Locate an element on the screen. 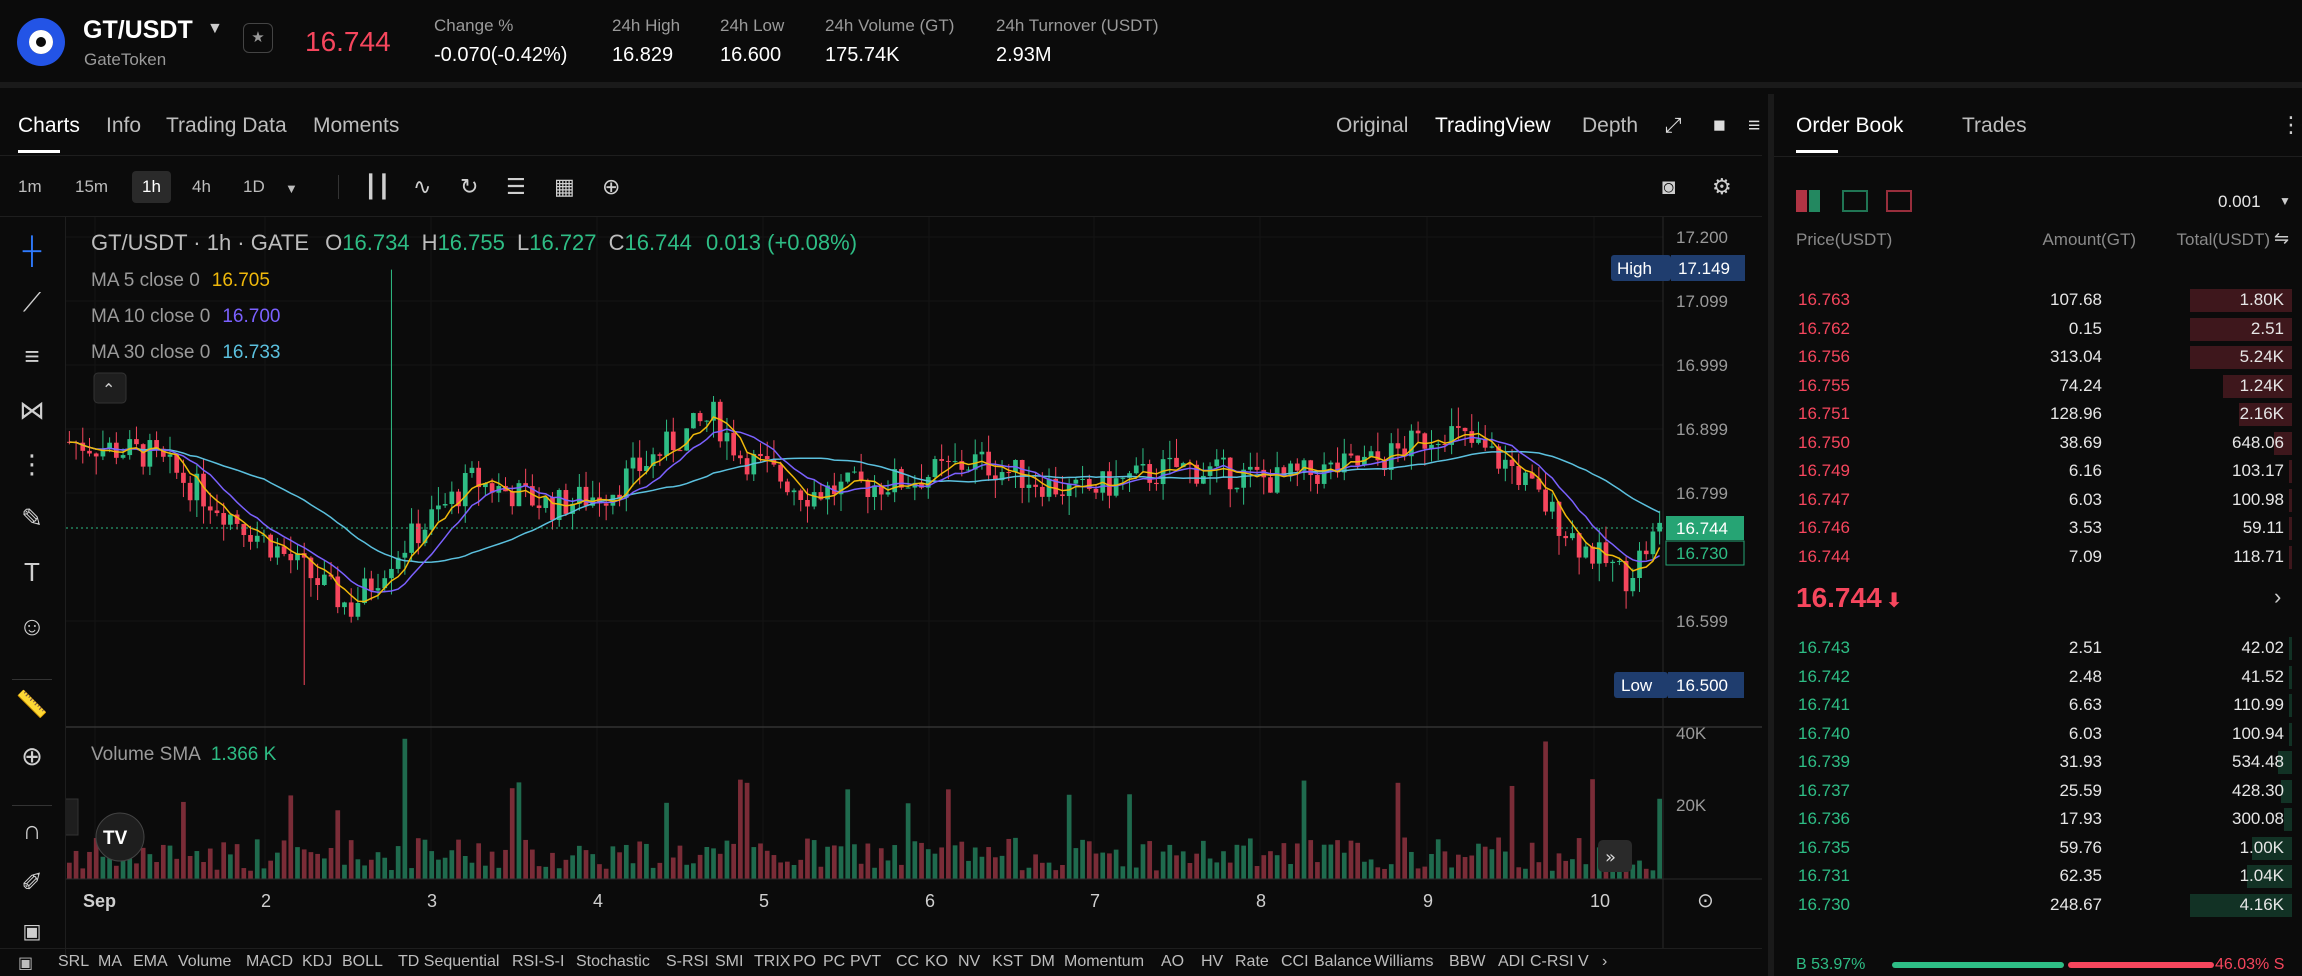  settings-gear-icon: ⚙ is located at coordinates (1722, 186).